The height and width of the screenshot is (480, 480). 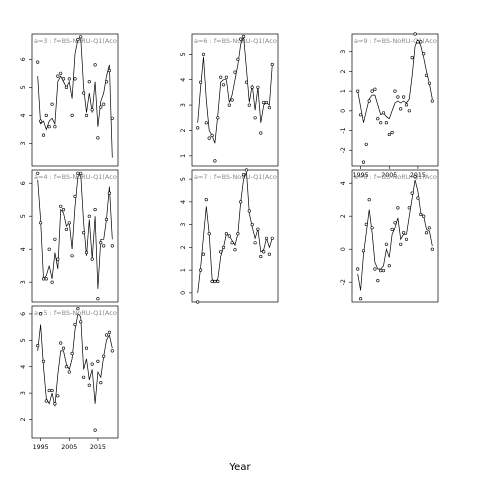 I want to click on panel-title: a=4 : f=BS-NoRU-Q1(Acoustic), so click(x=84, y=177).